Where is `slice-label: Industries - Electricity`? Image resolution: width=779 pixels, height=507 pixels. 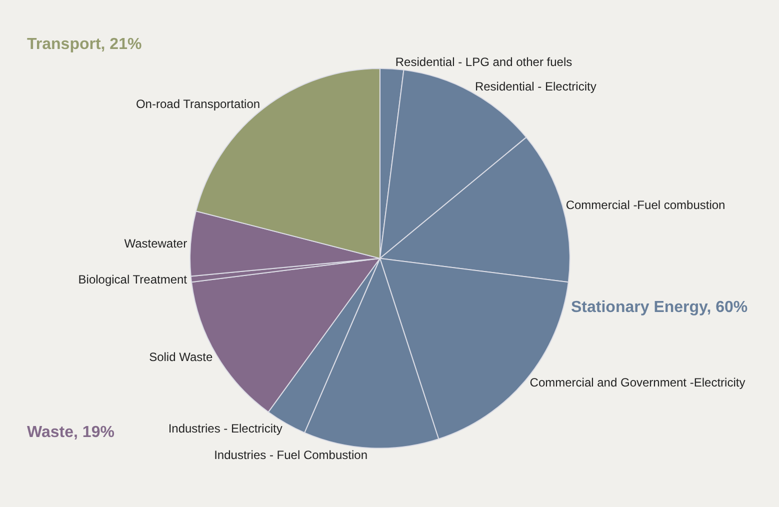 slice-label: Industries - Electricity is located at coordinates (225, 429).